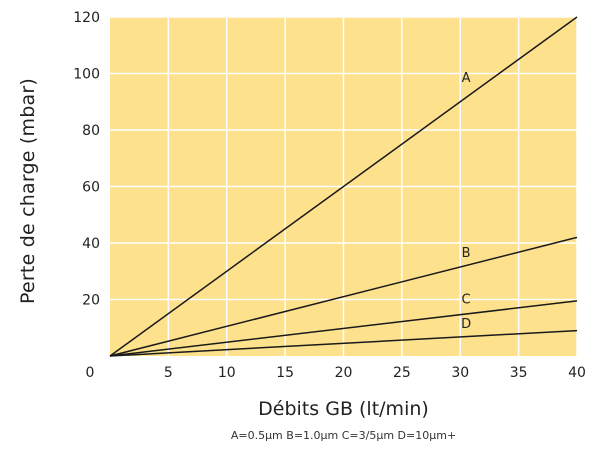  I want to click on x-axis-title: Débits GB (lt/min), so click(343, 409).